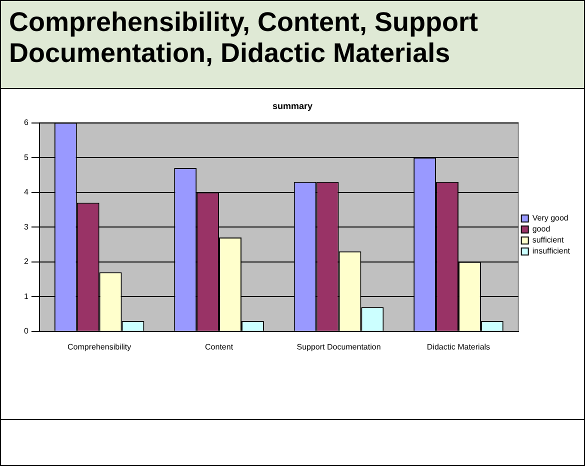  Describe the element at coordinates (26, 296) in the screenshot. I see `y-tick-label: 1` at that location.